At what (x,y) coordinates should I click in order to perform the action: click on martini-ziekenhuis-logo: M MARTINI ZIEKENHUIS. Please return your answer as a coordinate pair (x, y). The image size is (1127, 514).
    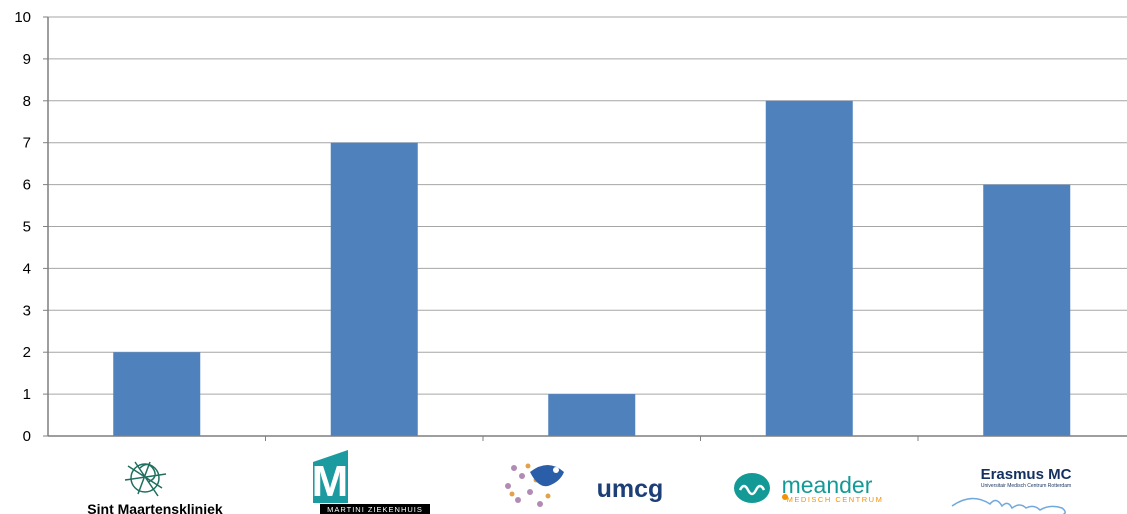
    Looking at the image, I should click on (371, 482).